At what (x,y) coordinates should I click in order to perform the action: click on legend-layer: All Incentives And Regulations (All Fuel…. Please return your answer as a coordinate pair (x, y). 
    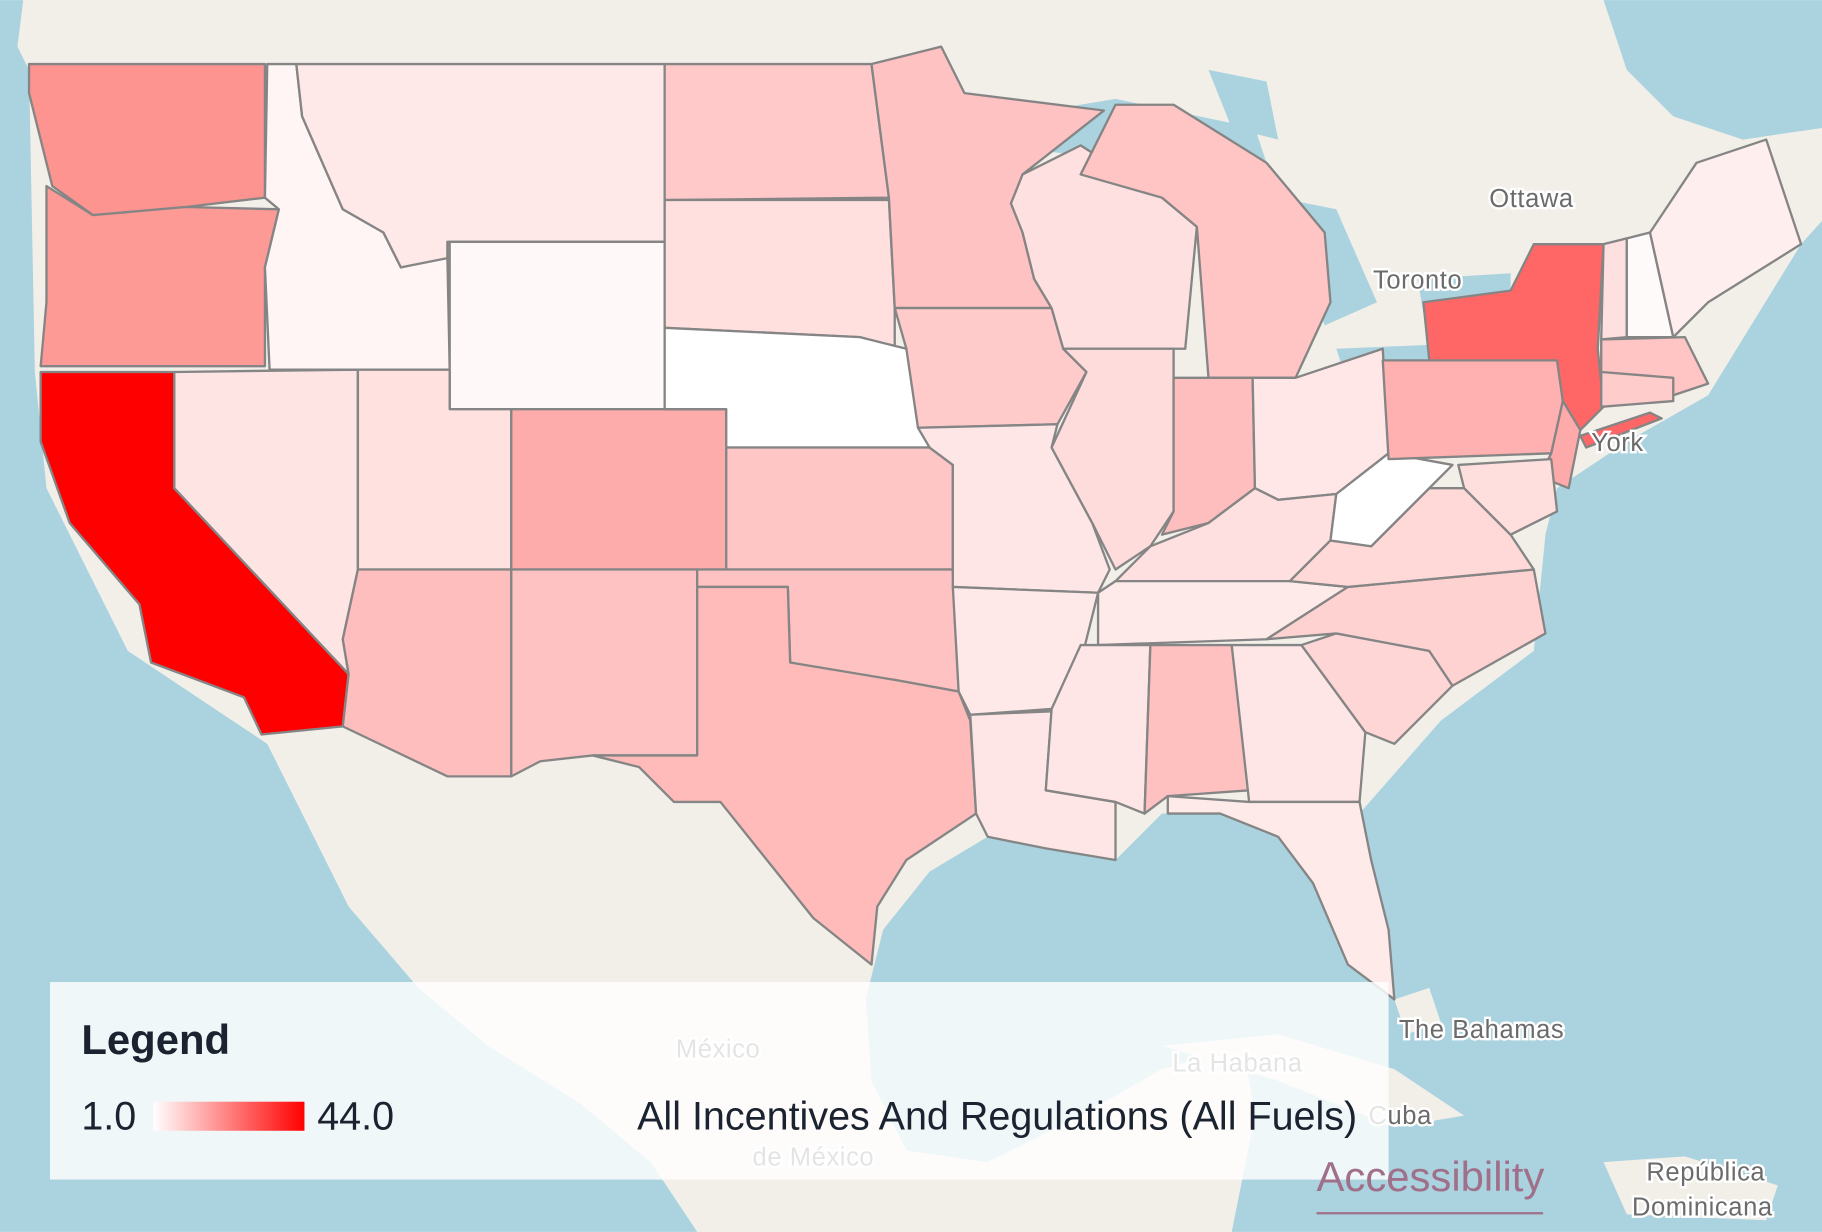
    Looking at the image, I should click on (997, 1117).